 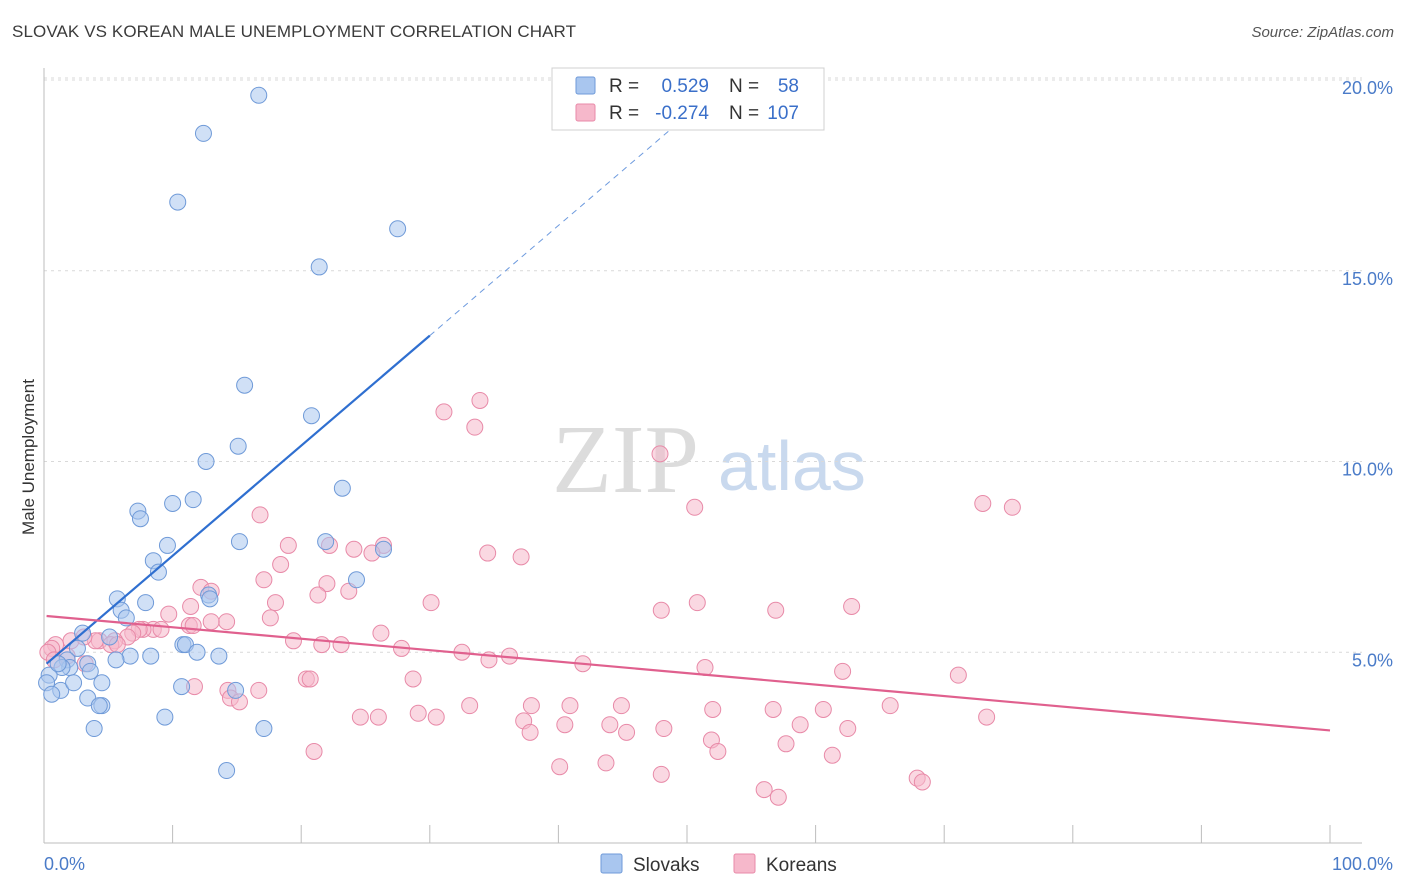 I want to click on legend-r-value-slovaks: 0.529, so click(x=685, y=86).